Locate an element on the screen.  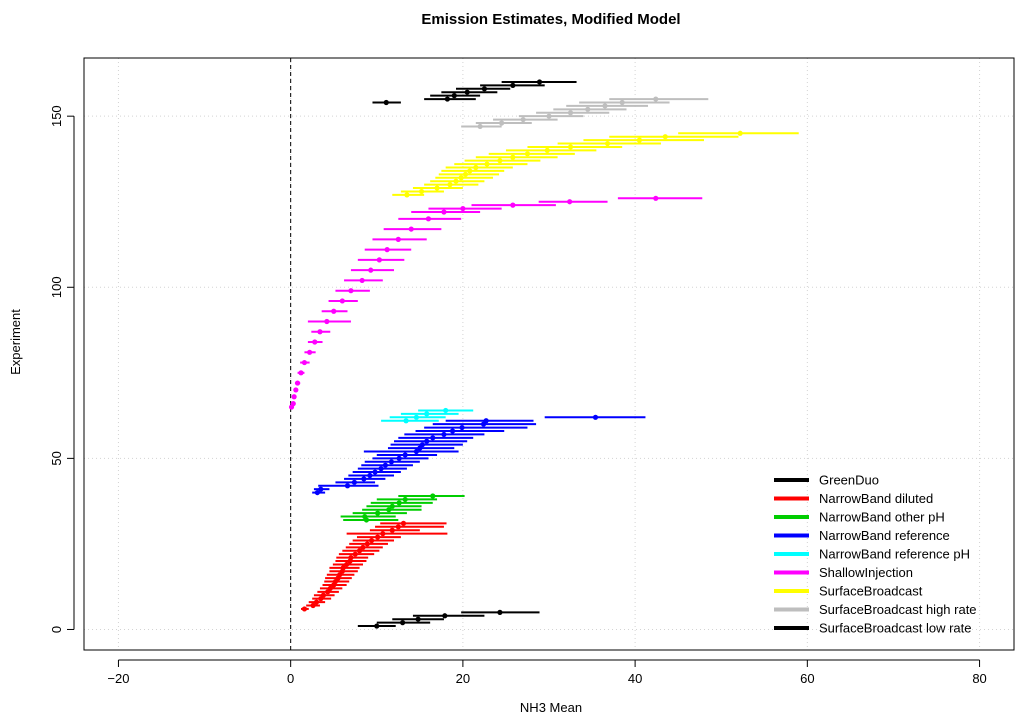
y-axis-label: Experiment is located at coordinates (15, 342).